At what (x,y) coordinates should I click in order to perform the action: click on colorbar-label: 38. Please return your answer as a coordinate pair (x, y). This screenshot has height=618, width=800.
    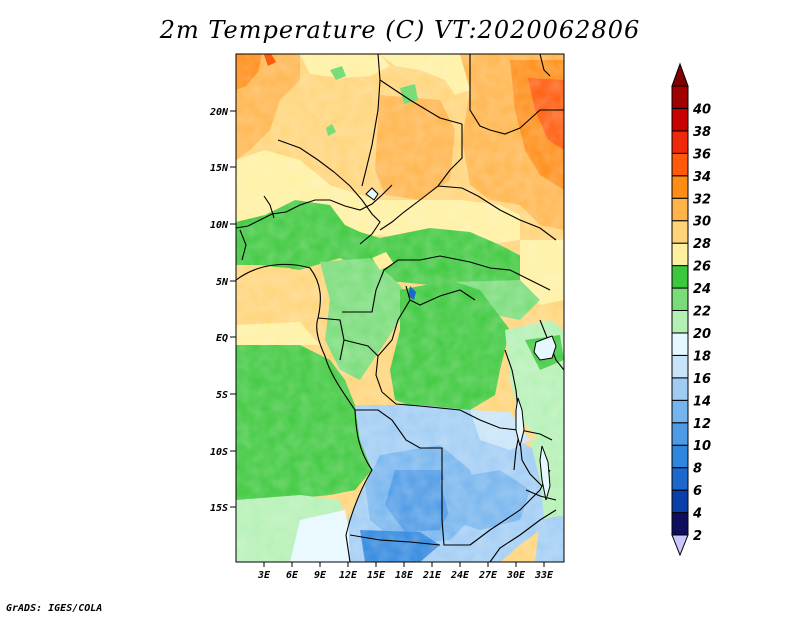
    Looking at the image, I should click on (702, 132).